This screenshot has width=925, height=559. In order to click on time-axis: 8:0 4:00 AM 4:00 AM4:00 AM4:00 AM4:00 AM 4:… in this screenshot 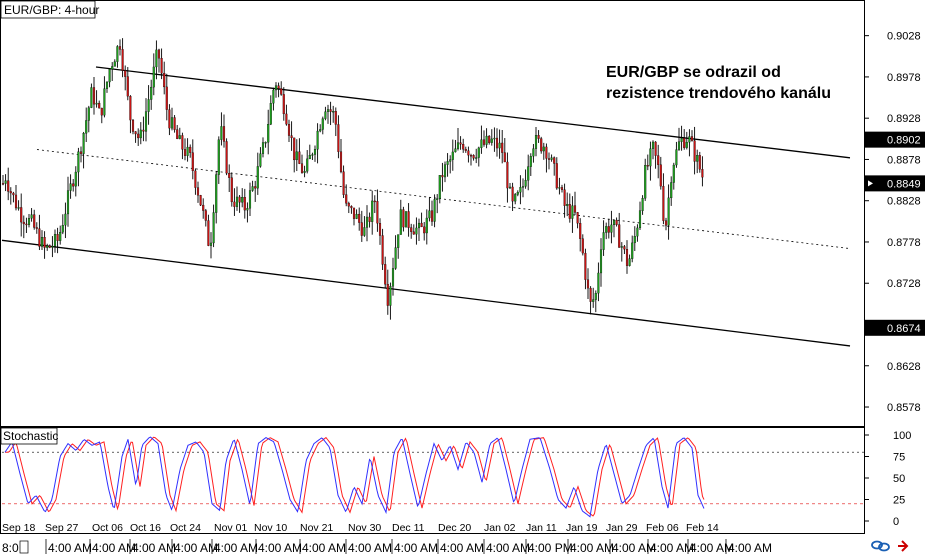, I will do `click(387, 547)`.